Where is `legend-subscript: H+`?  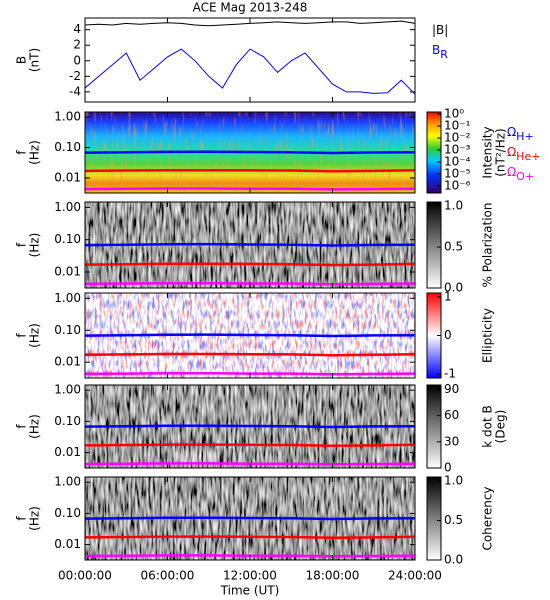
legend-subscript: H+ is located at coordinates (525, 136).